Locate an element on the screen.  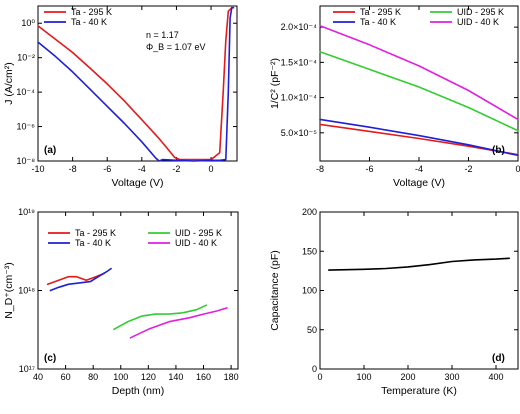
x-tick-label: 40 is located at coordinates (38, 377).